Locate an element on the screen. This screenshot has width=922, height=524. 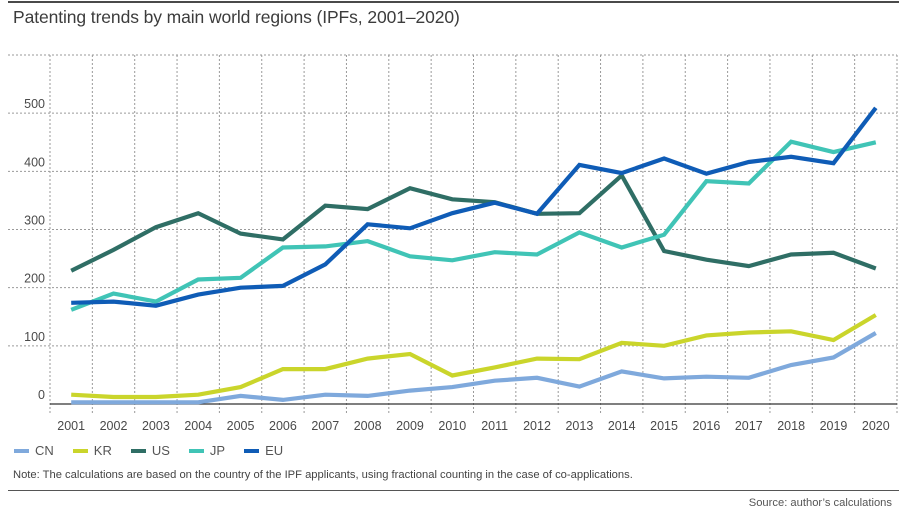
x-tick-label: 2010 is located at coordinates (452, 426).